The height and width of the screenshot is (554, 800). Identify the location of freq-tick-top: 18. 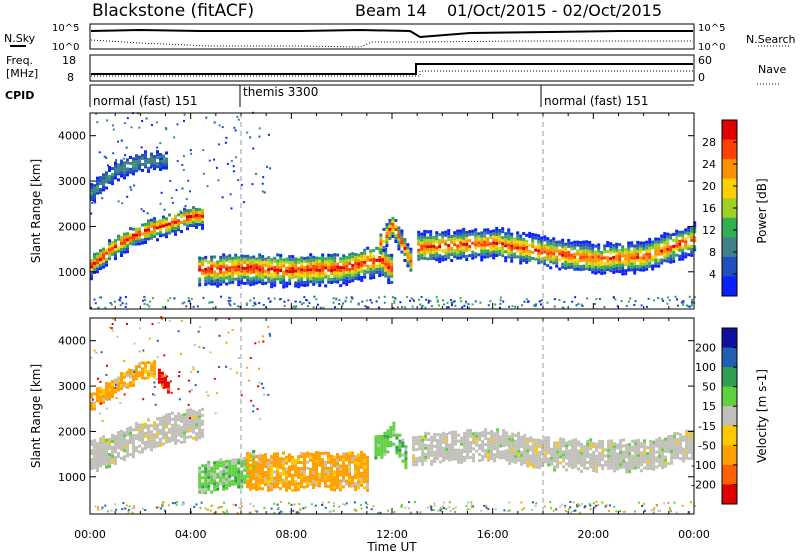
(69, 60).